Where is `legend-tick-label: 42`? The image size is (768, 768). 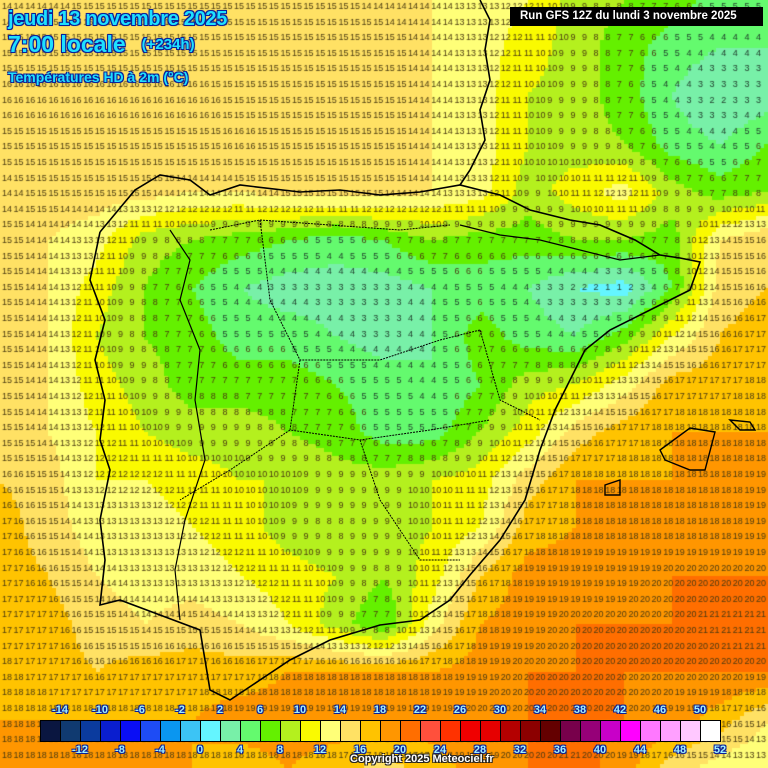 legend-tick-label: 42 is located at coordinates (620, 710).